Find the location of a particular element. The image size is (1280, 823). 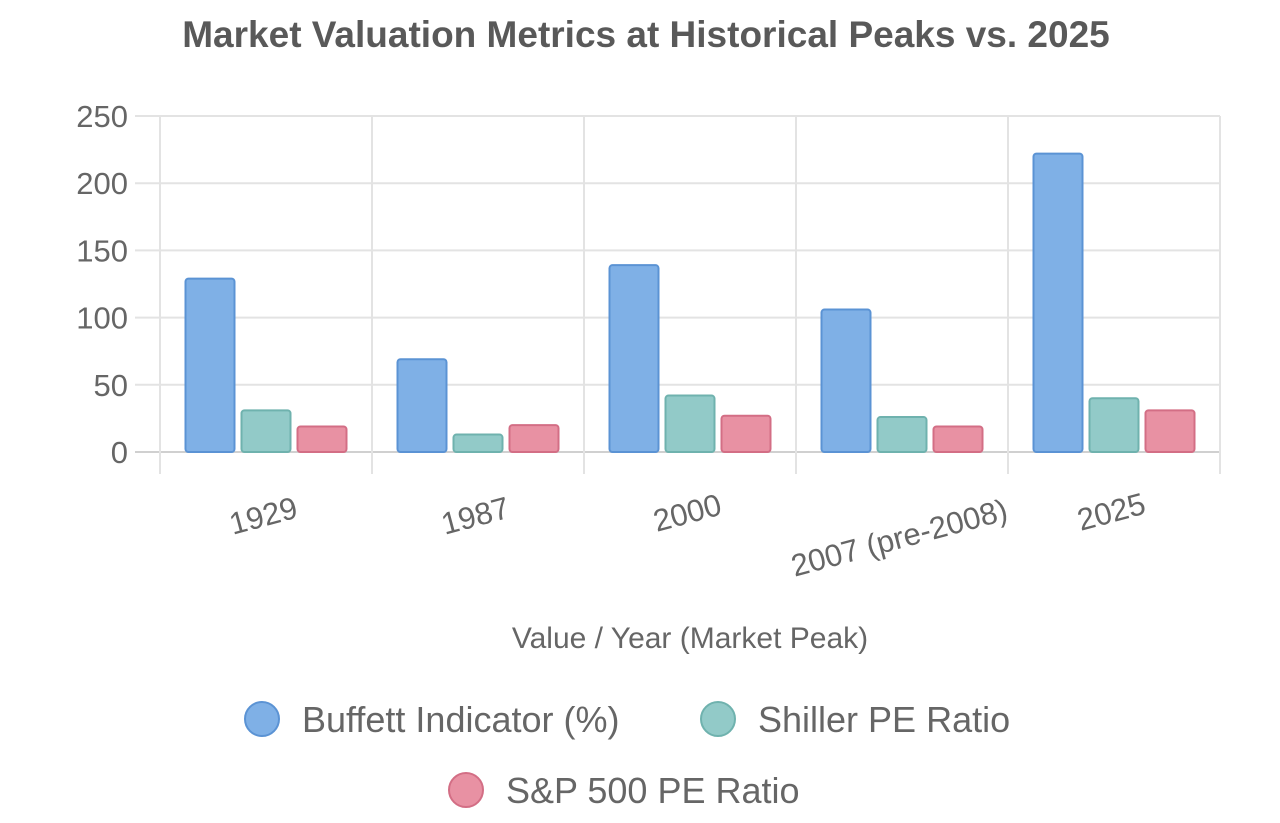

y-tick-label: 200 is located at coordinates (102, 183).